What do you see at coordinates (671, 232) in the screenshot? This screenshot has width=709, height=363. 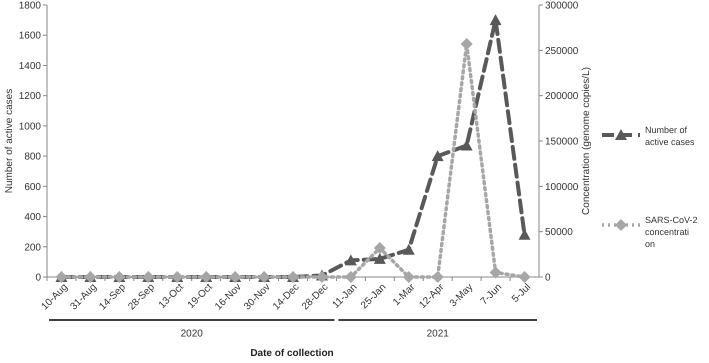 I see `legend-label: SARS-CoV-2 concentration` at bounding box center [671, 232].